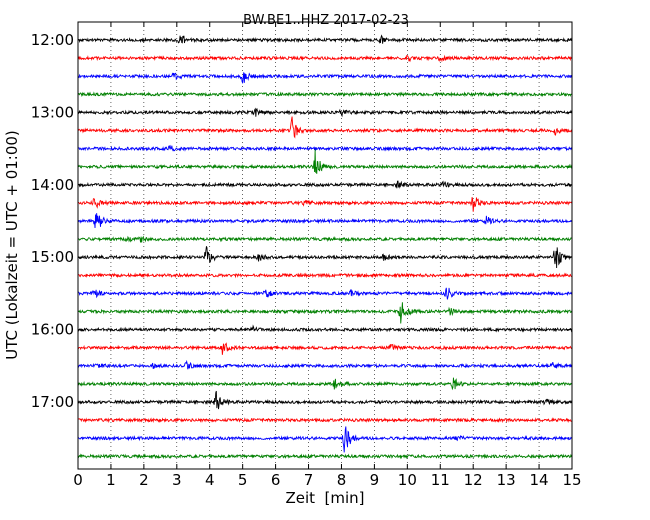  What do you see at coordinates (342, 480) in the screenshot?
I see `x-tick-label: 8` at bounding box center [342, 480].